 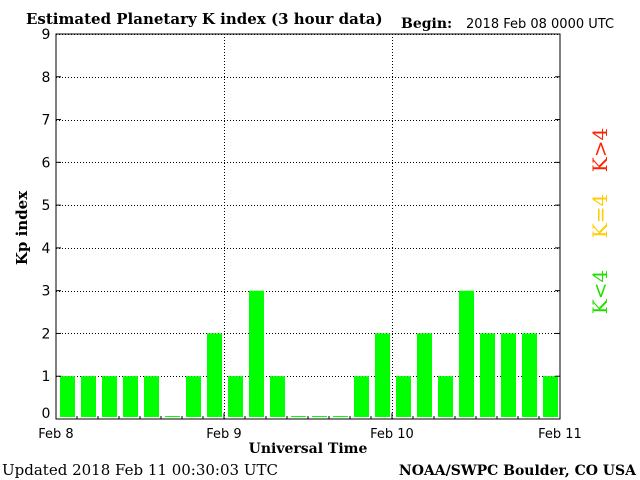 What do you see at coordinates (46, 414) in the screenshot?
I see `y-tick-label: 0` at bounding box center [46, 414].